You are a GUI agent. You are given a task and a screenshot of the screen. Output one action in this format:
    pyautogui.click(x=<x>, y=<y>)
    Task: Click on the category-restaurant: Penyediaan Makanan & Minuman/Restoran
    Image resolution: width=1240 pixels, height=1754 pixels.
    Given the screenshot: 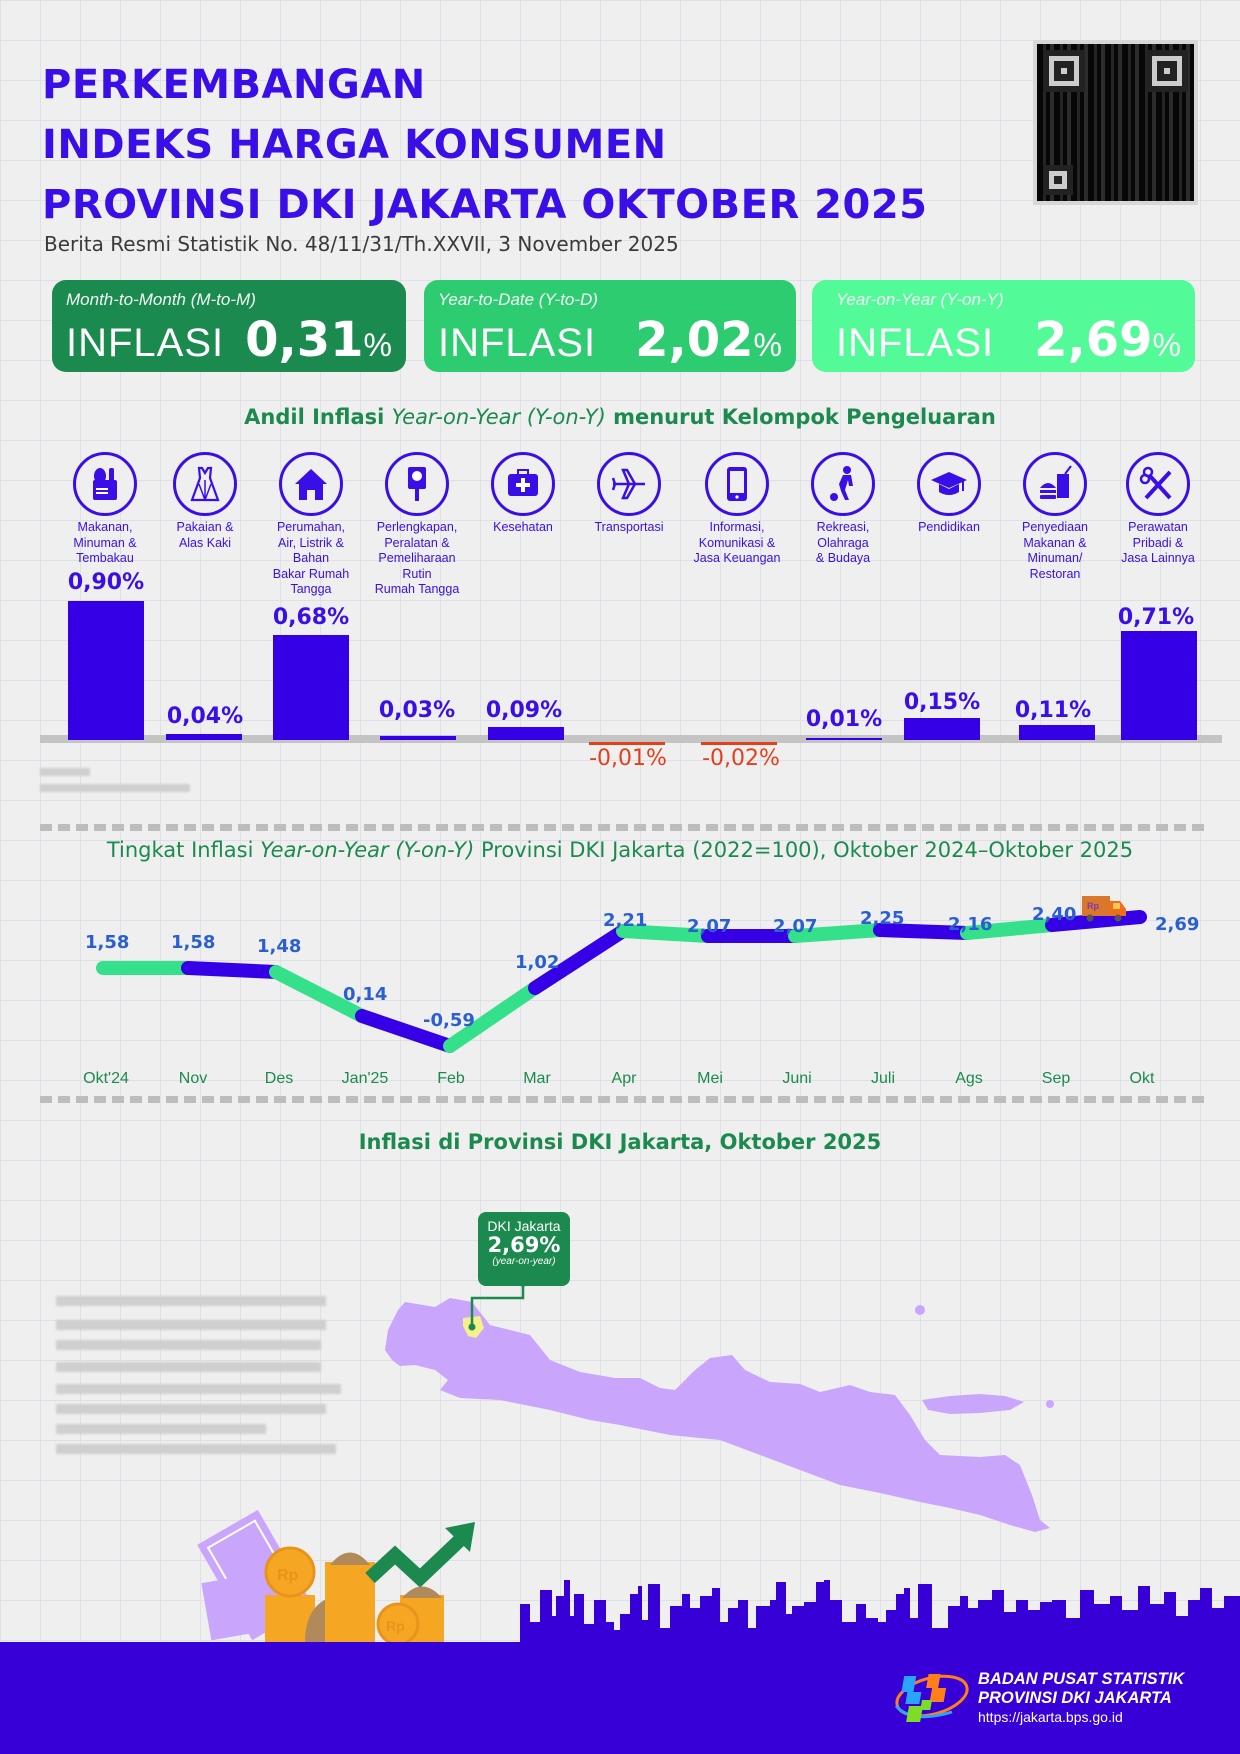 What is the action you would take?
    pyautogui.click(x=1055, y=517)
    